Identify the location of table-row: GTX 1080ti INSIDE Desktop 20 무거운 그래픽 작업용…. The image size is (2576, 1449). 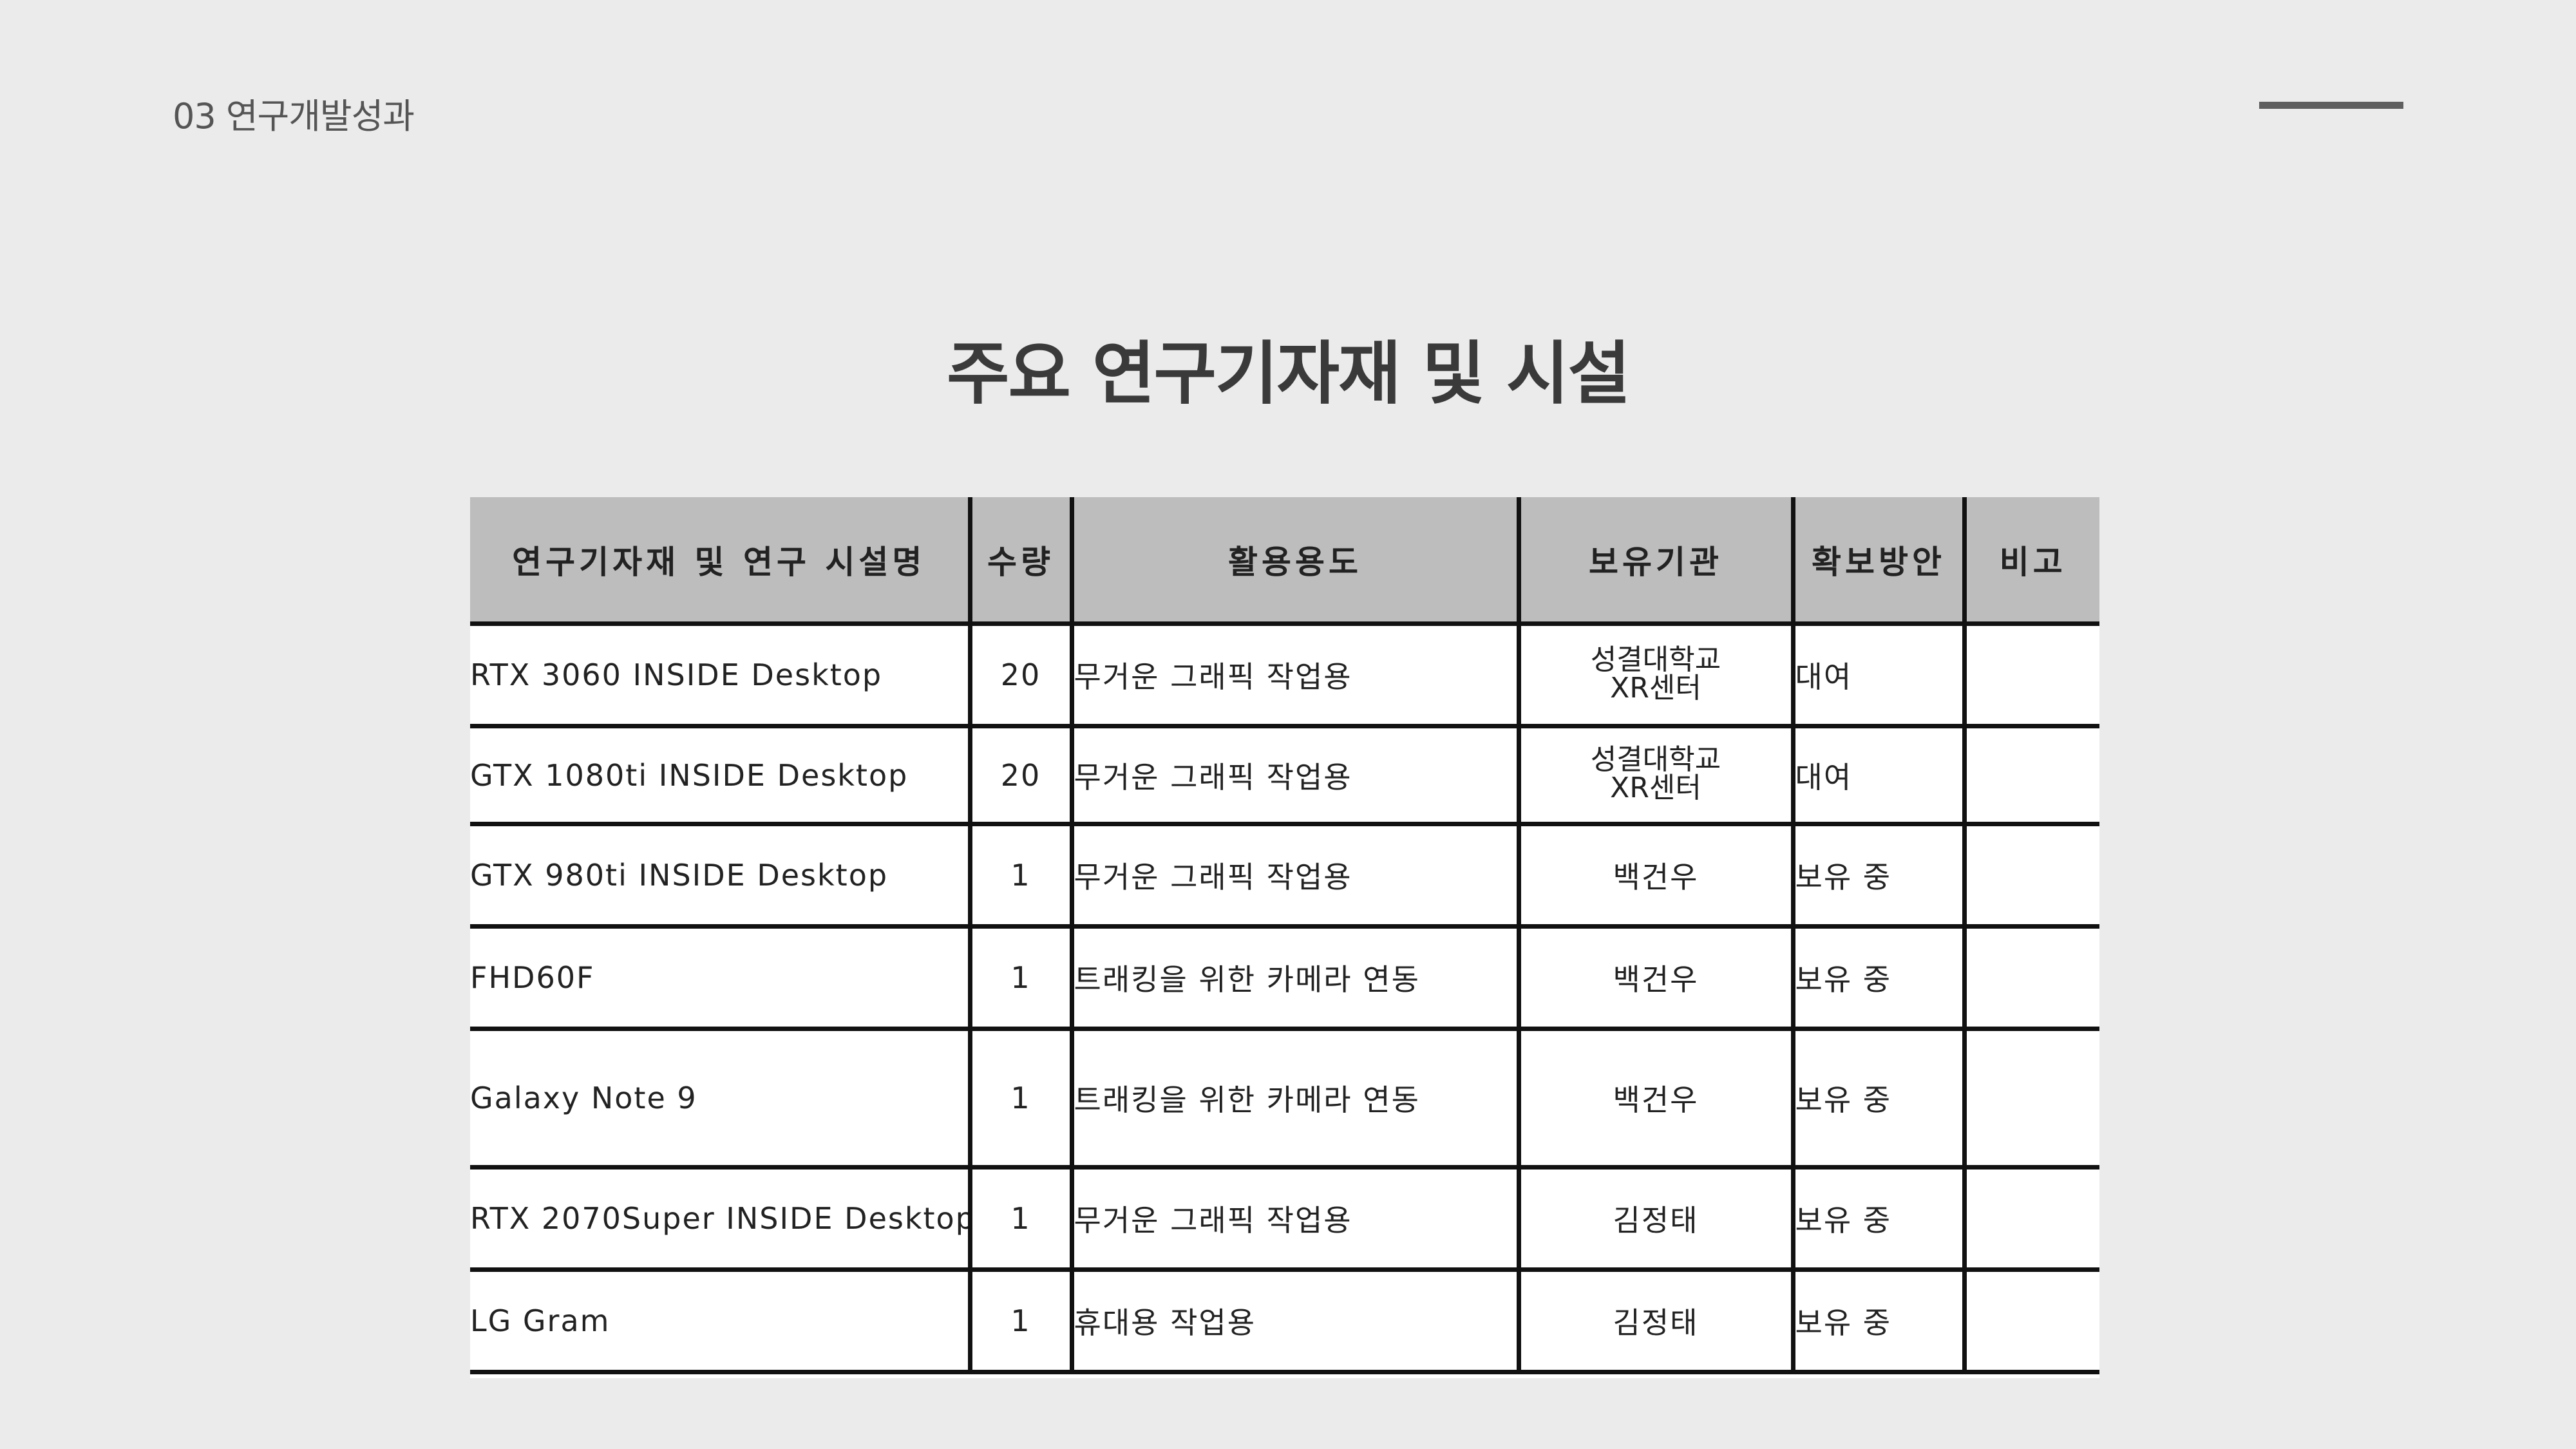
(1285, 776).